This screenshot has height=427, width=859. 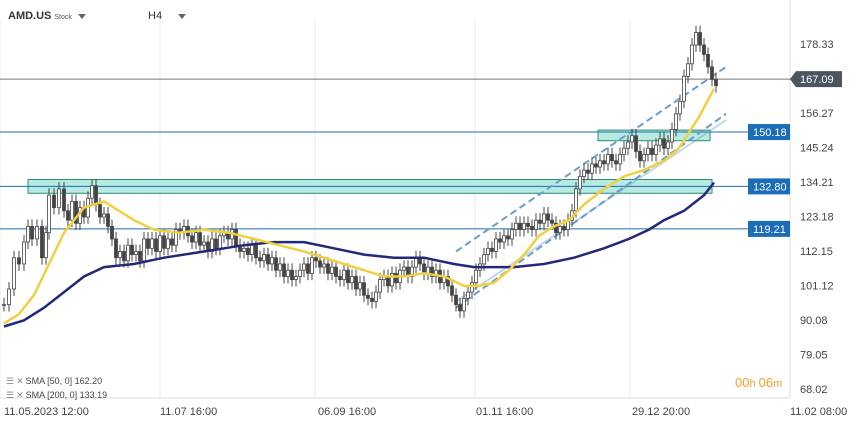 I want to click on timer-minutes: 06, so click(x=766, y=382).